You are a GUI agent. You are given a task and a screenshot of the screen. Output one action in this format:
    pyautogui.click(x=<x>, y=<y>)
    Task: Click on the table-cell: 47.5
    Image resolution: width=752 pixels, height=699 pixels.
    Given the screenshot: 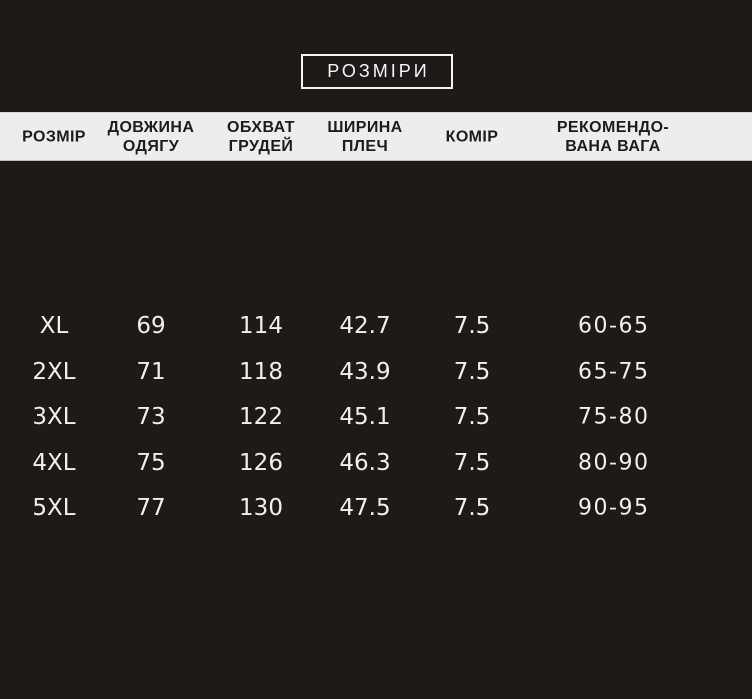 What is the action you would take?
    pyautogui.click(x=365, y=508)
    